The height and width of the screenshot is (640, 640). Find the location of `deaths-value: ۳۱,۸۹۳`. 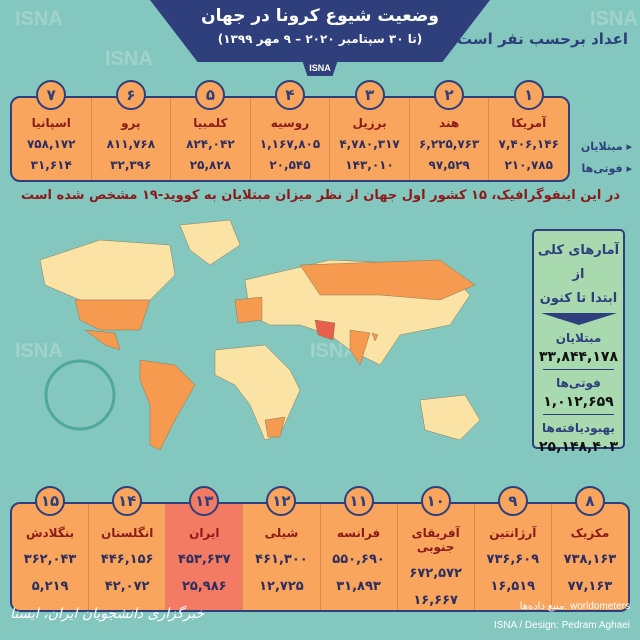

deaths-value: ۳۱,۸۹۳ is located at coordinates (358, 586).